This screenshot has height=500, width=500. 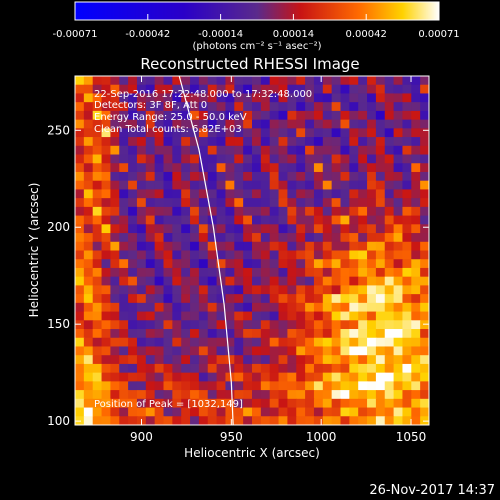 I want to click on solar-limb-curve, so click(x=206, y=250).